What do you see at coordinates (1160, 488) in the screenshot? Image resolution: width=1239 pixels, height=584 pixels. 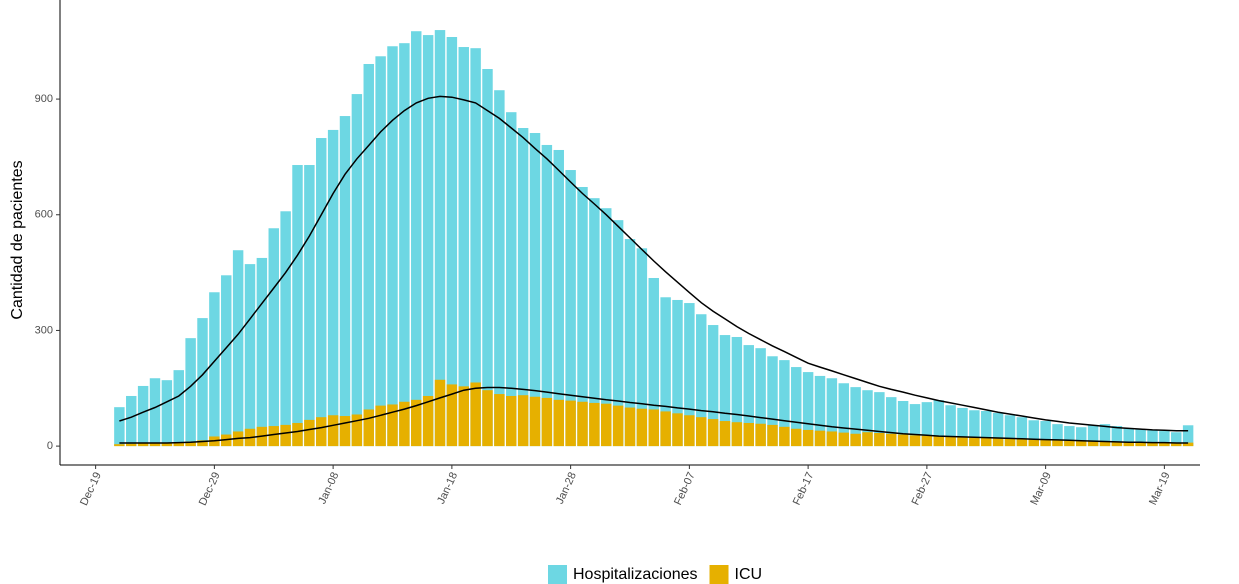 I see `x-tick-label: Mar-19` at bounding box center [1160, 488].